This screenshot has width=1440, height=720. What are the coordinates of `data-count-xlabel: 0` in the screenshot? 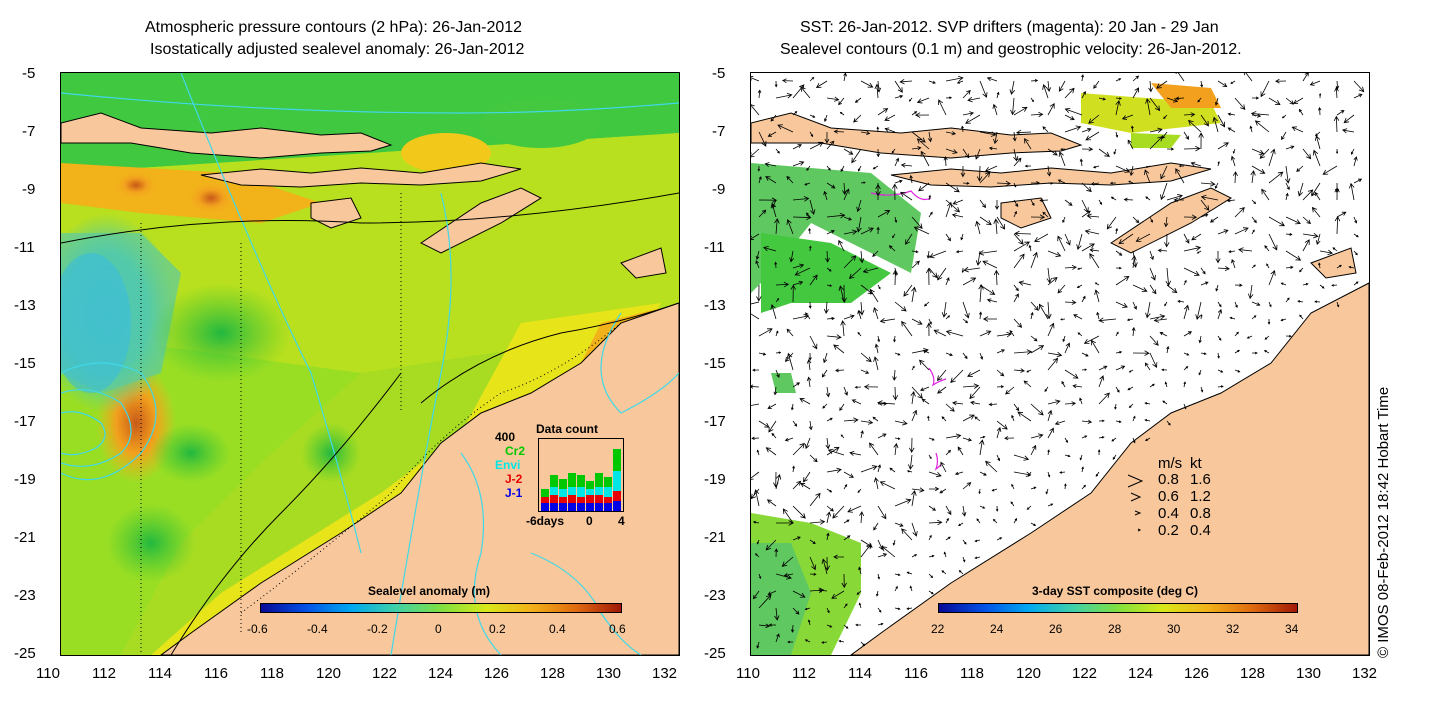 It's located at (589, 521).